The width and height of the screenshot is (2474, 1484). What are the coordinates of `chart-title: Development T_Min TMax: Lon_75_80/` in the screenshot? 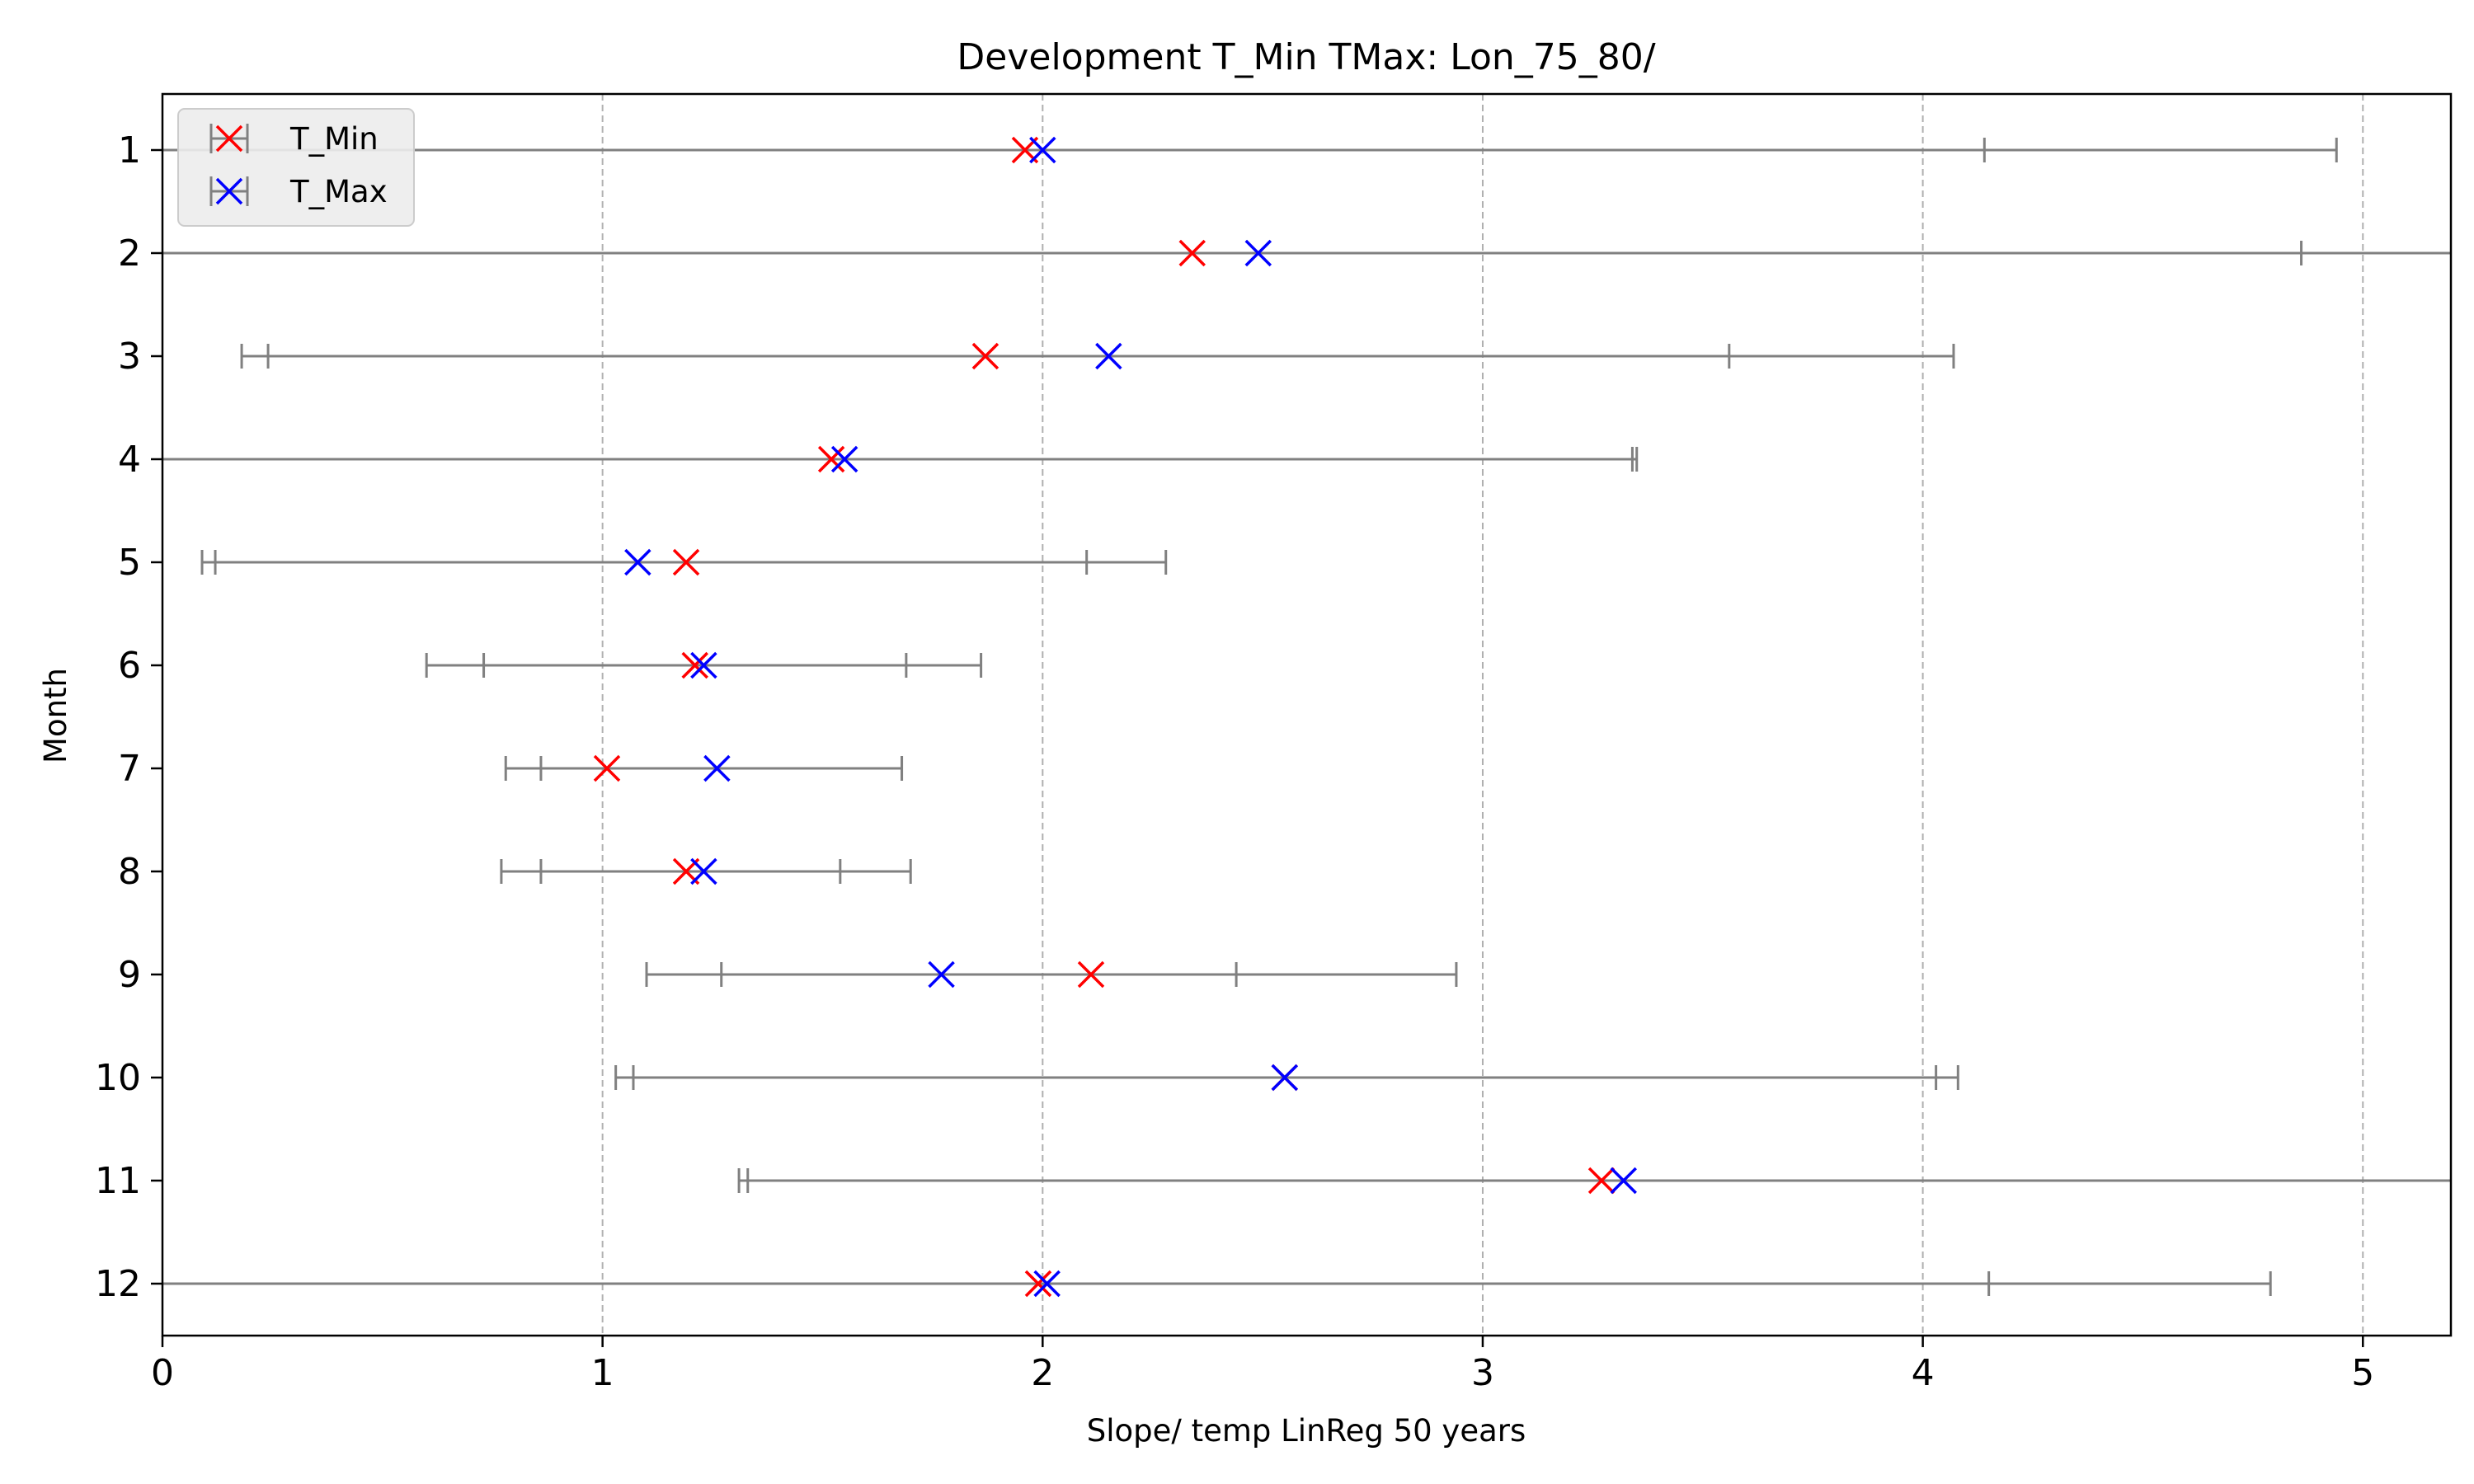 It's located at (1306, 57).